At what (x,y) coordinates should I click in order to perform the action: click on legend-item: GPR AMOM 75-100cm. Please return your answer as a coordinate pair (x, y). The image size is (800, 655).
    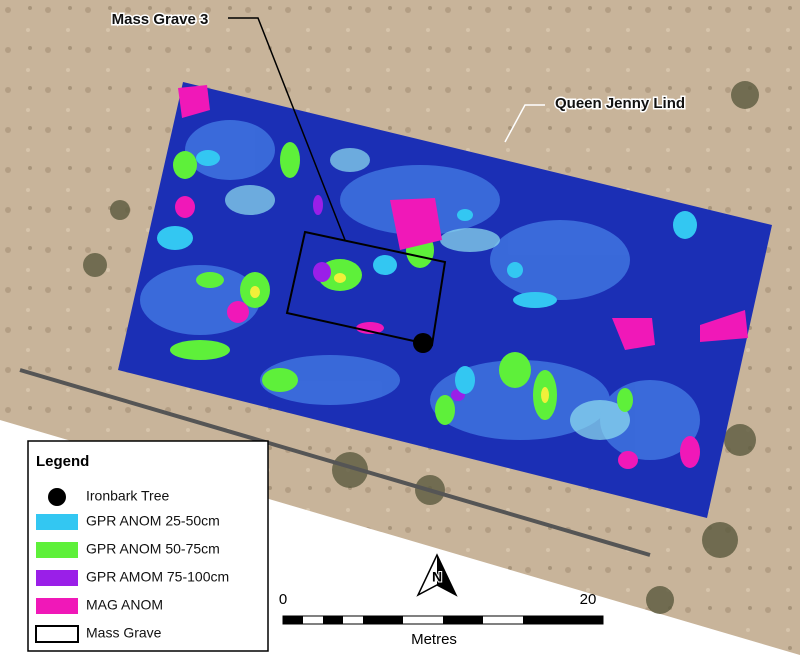
    Looking at the image, I should click on (157, 577).